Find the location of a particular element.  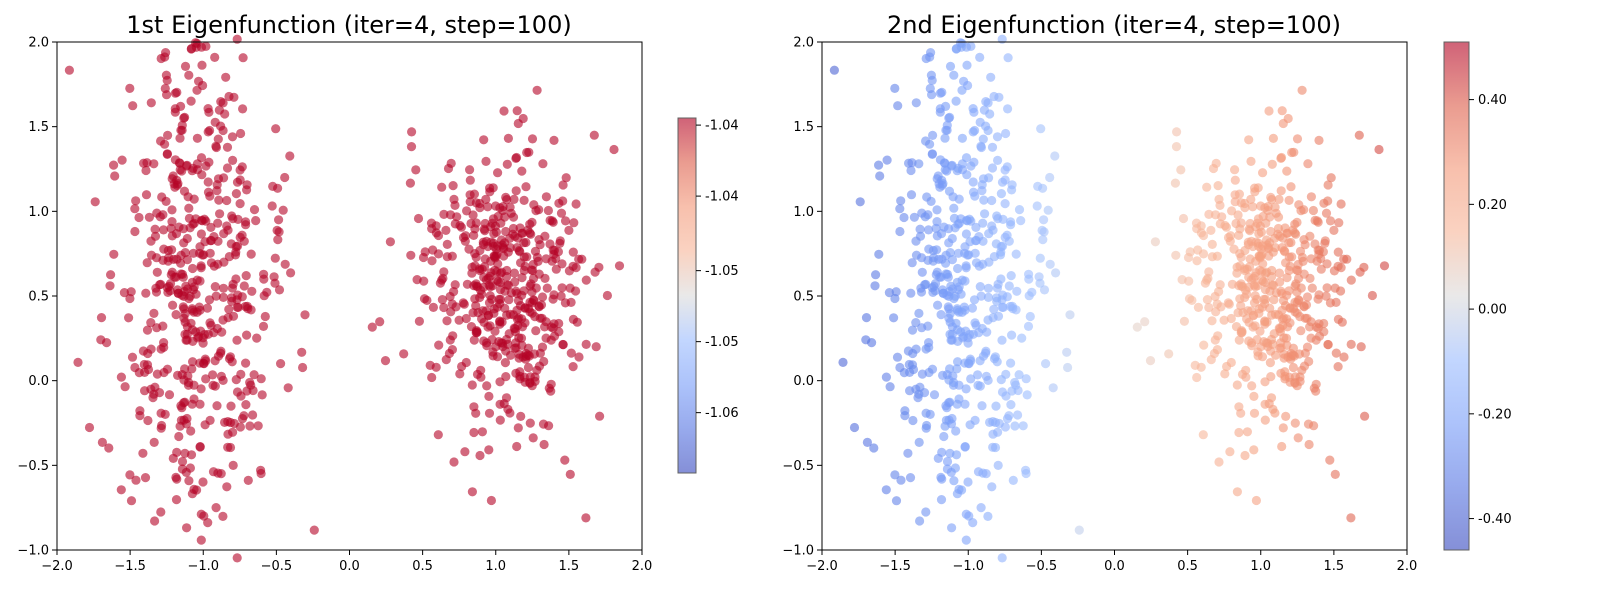

colorbar-1: -1.04 -1.04 -1.05 -1.05 -1.06 is located at coordinates (708, 295).